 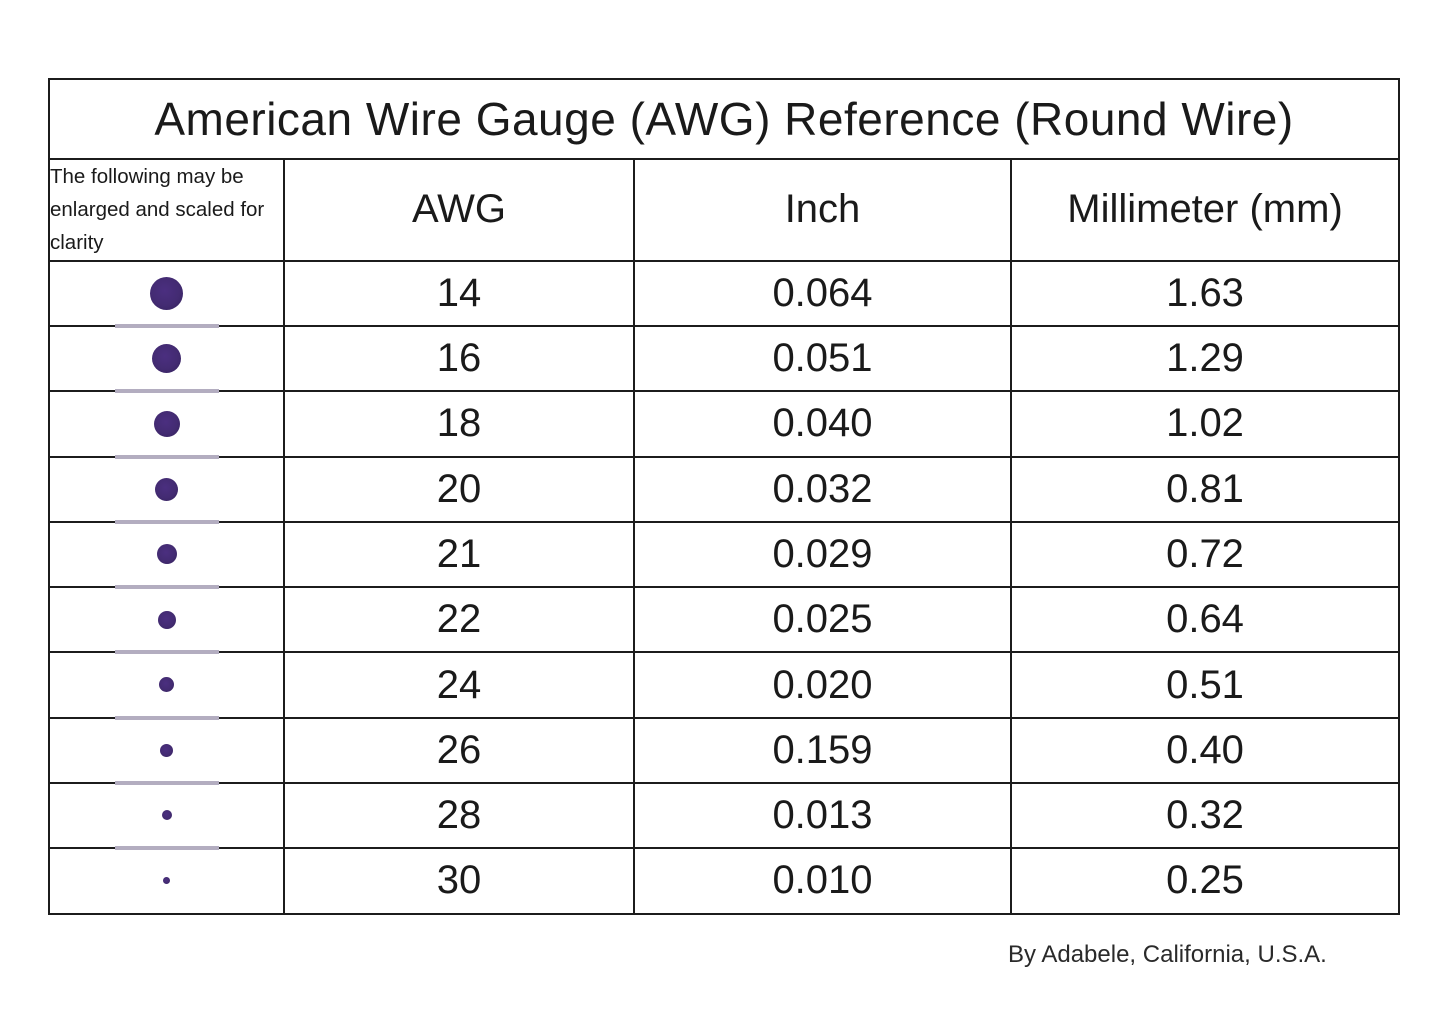 I want to click on inch-value: 0.040, so click(x=822, y=424).